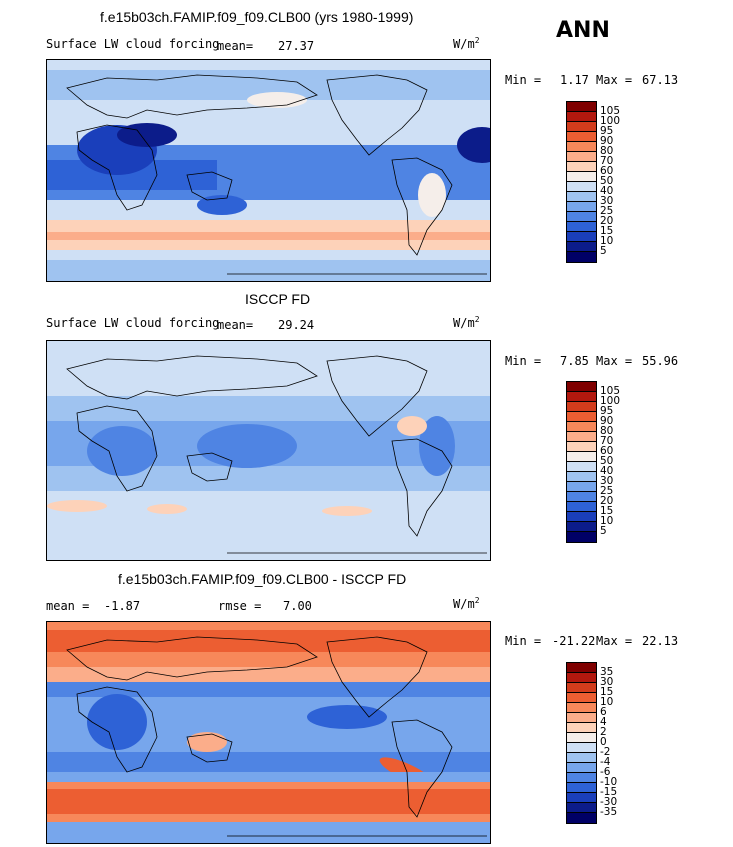 Image resolution: width=733 pixels, height=847 pixels. Describe the element at coordinates (605, 752) in the screenshot. I see `colorbar-label: -2` at that location.